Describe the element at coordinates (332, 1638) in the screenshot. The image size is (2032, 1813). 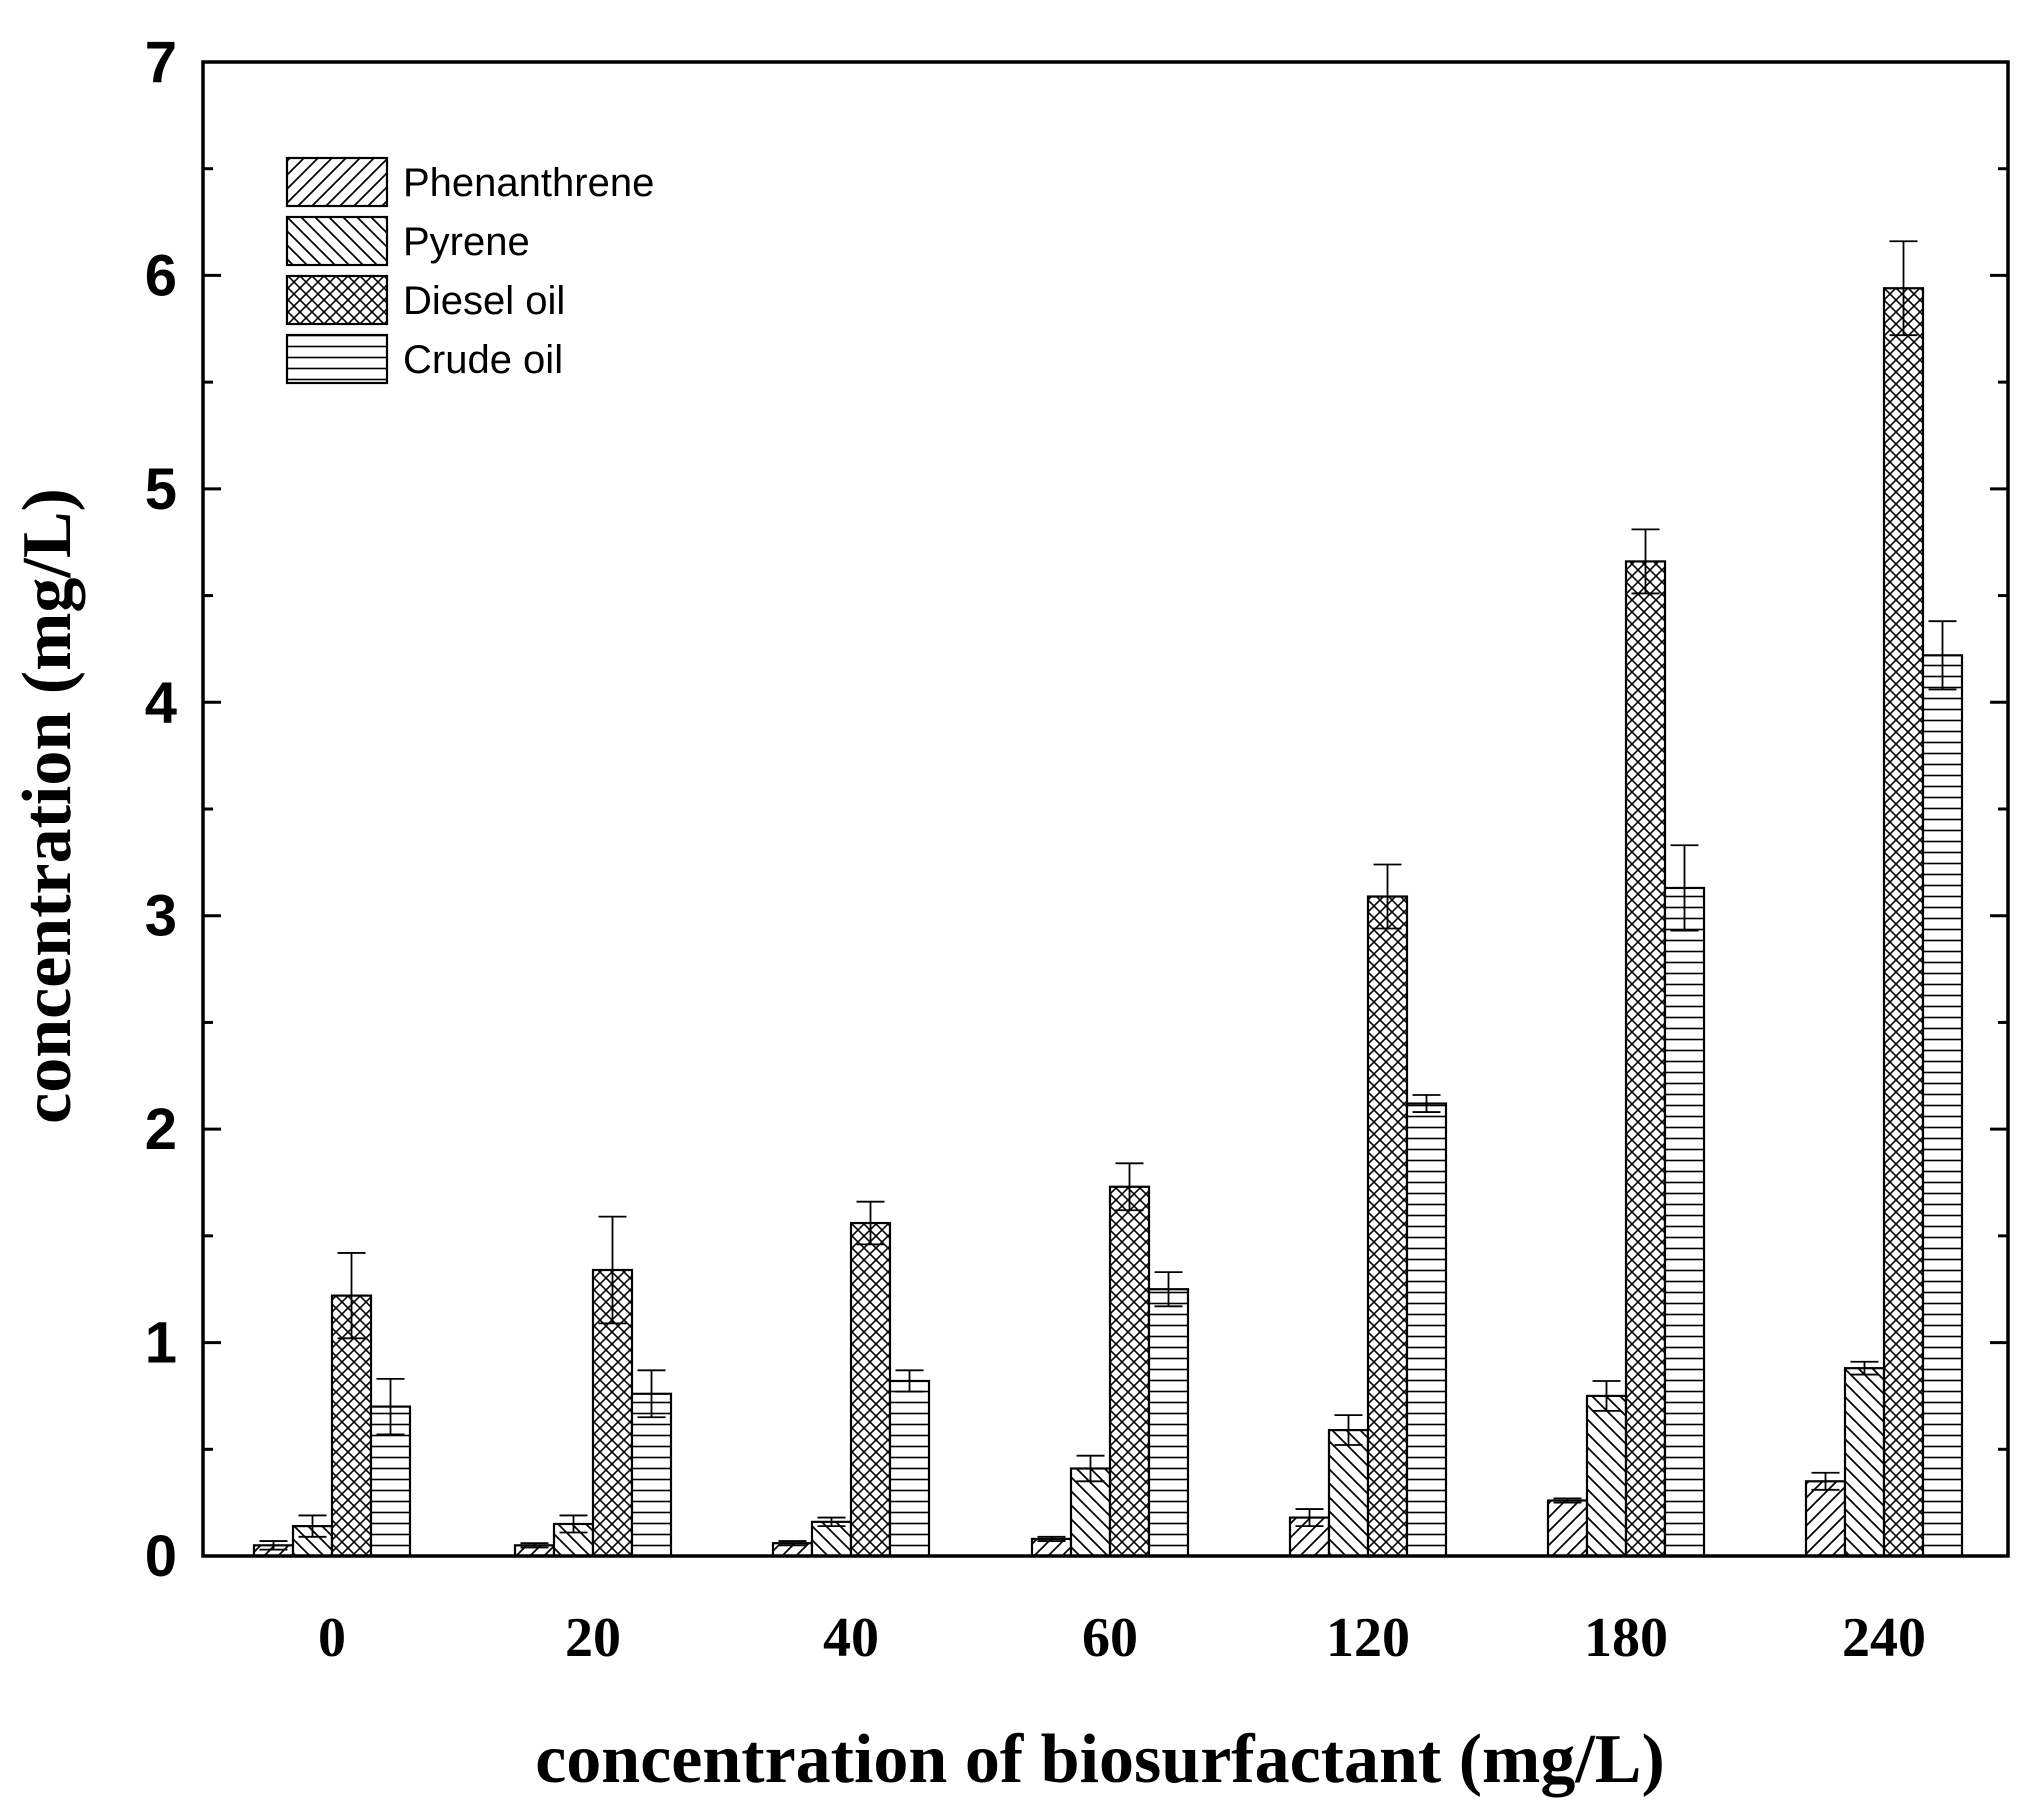
I see `x-tick-label: 0` at that location.